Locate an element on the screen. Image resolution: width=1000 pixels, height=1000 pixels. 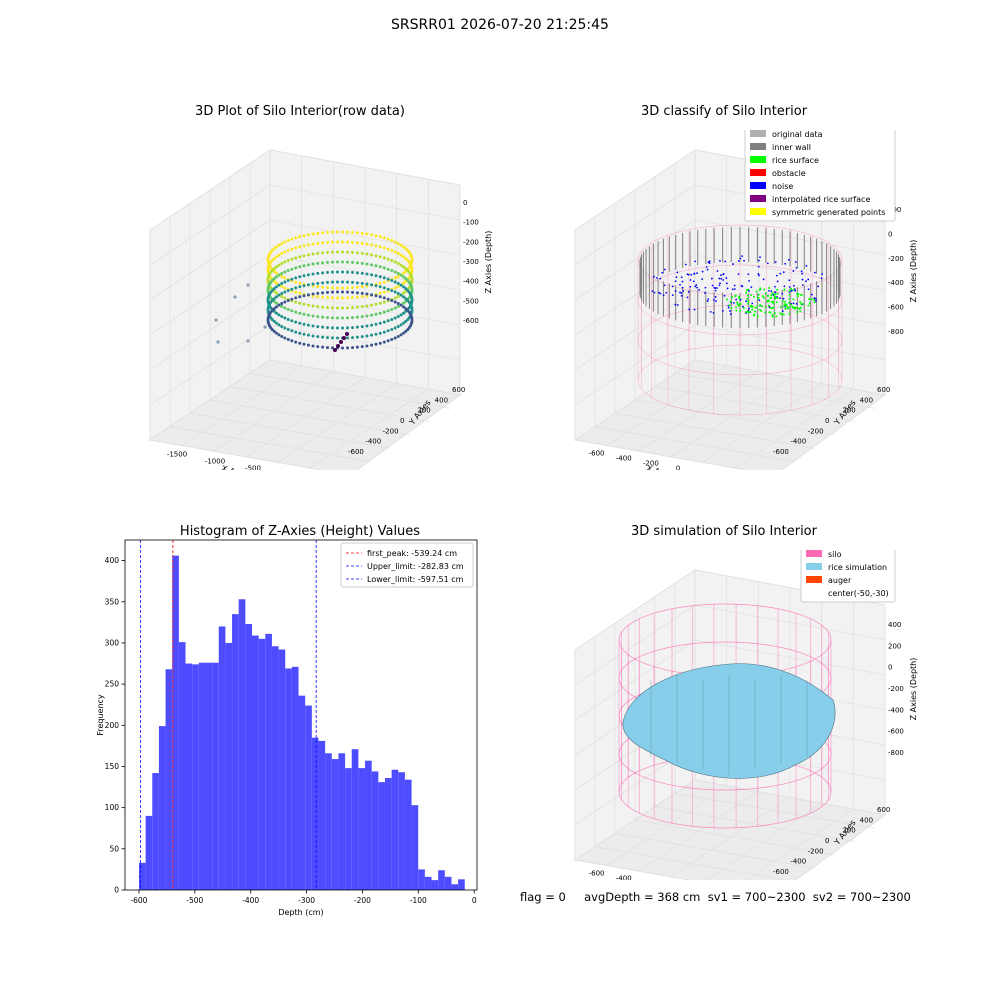
x-tick-label: -600 is located at coordinates (597, 454).